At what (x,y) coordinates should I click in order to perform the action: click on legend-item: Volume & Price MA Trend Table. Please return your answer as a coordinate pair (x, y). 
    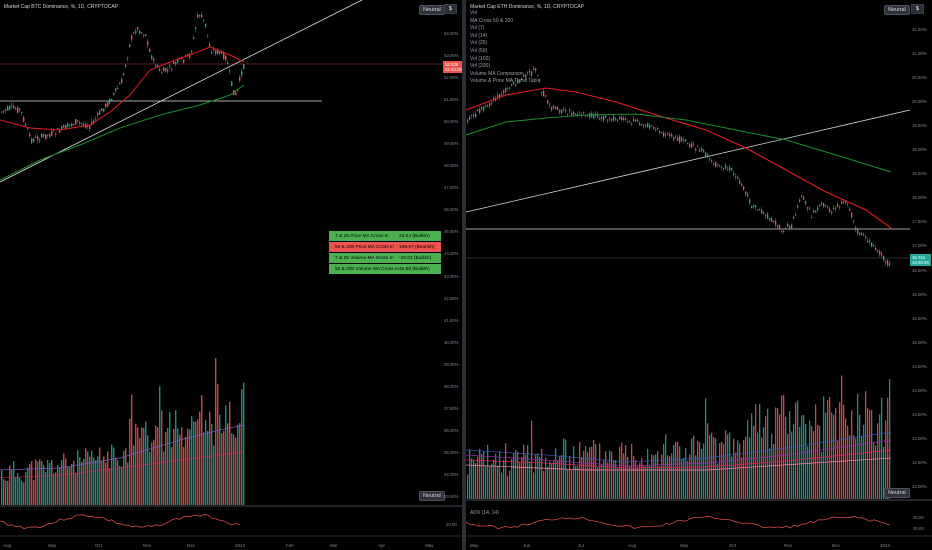
    Looking at the image, I should click on (505, 81).